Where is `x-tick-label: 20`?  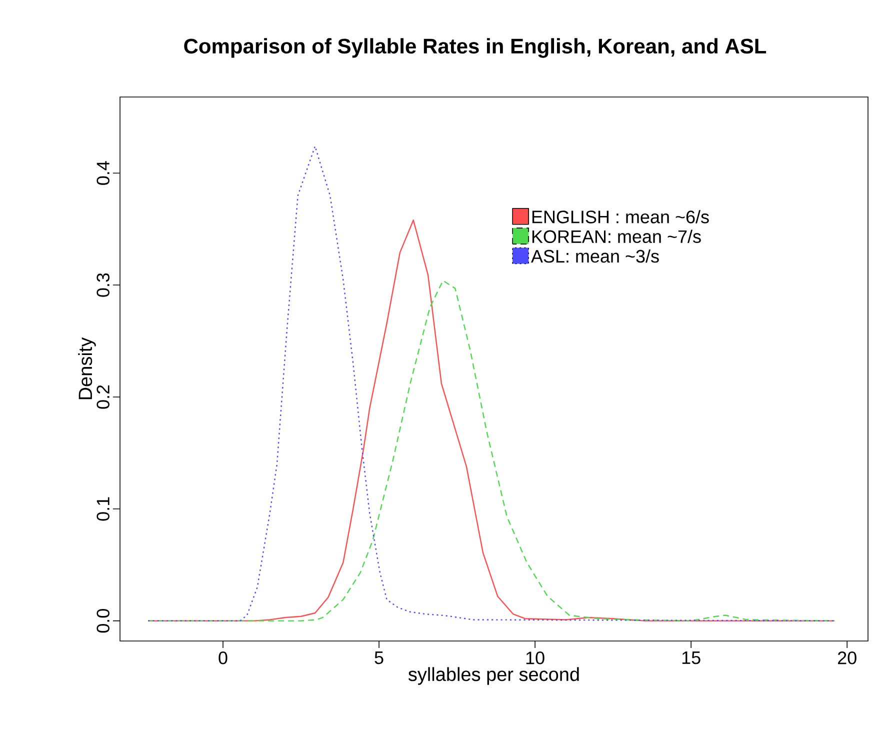 x-tick-label: 20 is located at coordinates (847, 658).